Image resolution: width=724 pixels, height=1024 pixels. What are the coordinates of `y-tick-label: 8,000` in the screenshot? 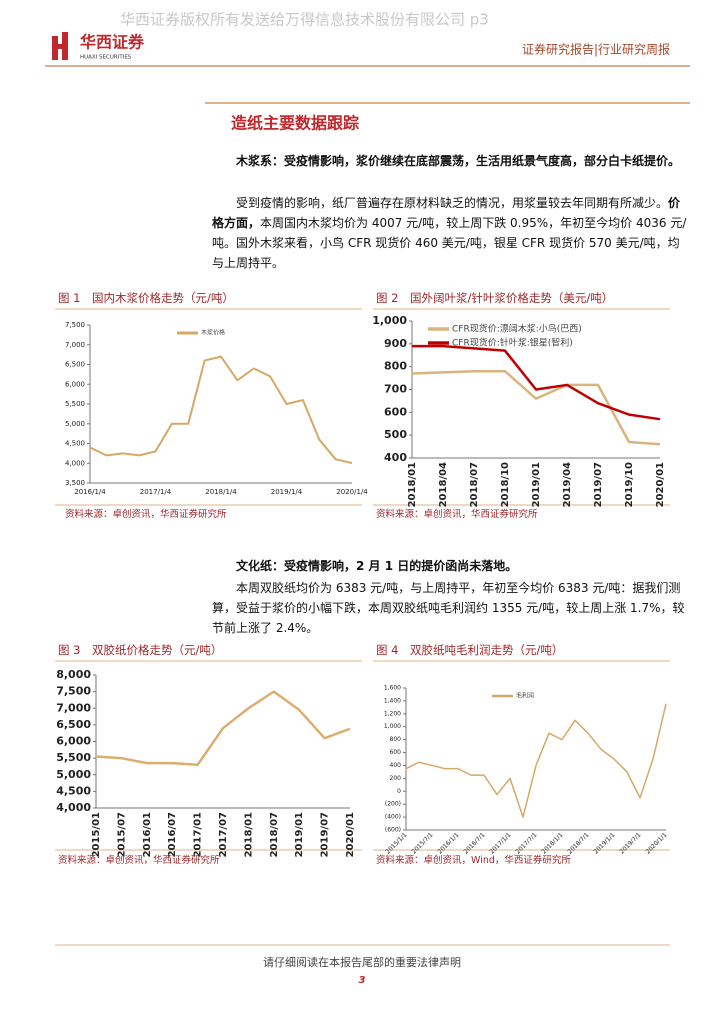 It's located at (73, 674).